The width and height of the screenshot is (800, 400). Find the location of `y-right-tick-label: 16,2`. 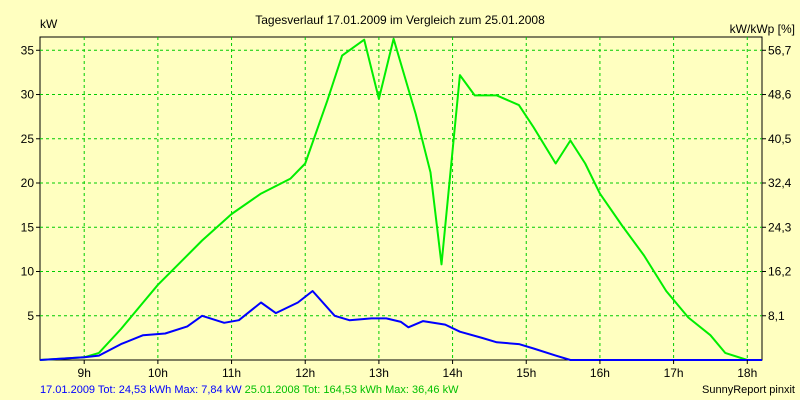

y-right-tick-label: 16,2 is located at coordinates (780, 272).